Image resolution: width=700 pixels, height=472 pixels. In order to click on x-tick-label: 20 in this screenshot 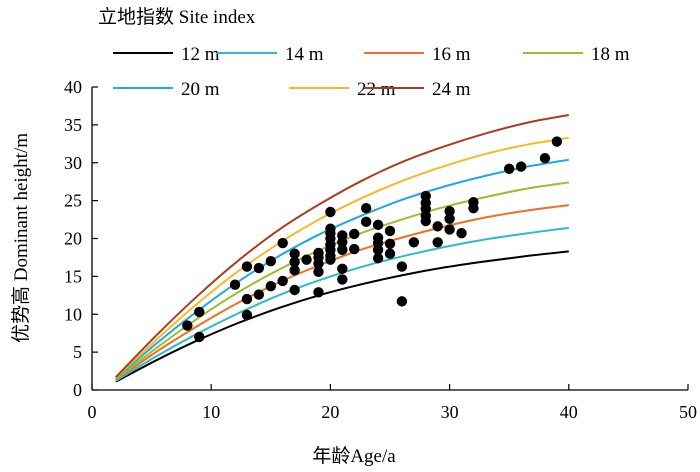, I will do `click(330, 412)`.